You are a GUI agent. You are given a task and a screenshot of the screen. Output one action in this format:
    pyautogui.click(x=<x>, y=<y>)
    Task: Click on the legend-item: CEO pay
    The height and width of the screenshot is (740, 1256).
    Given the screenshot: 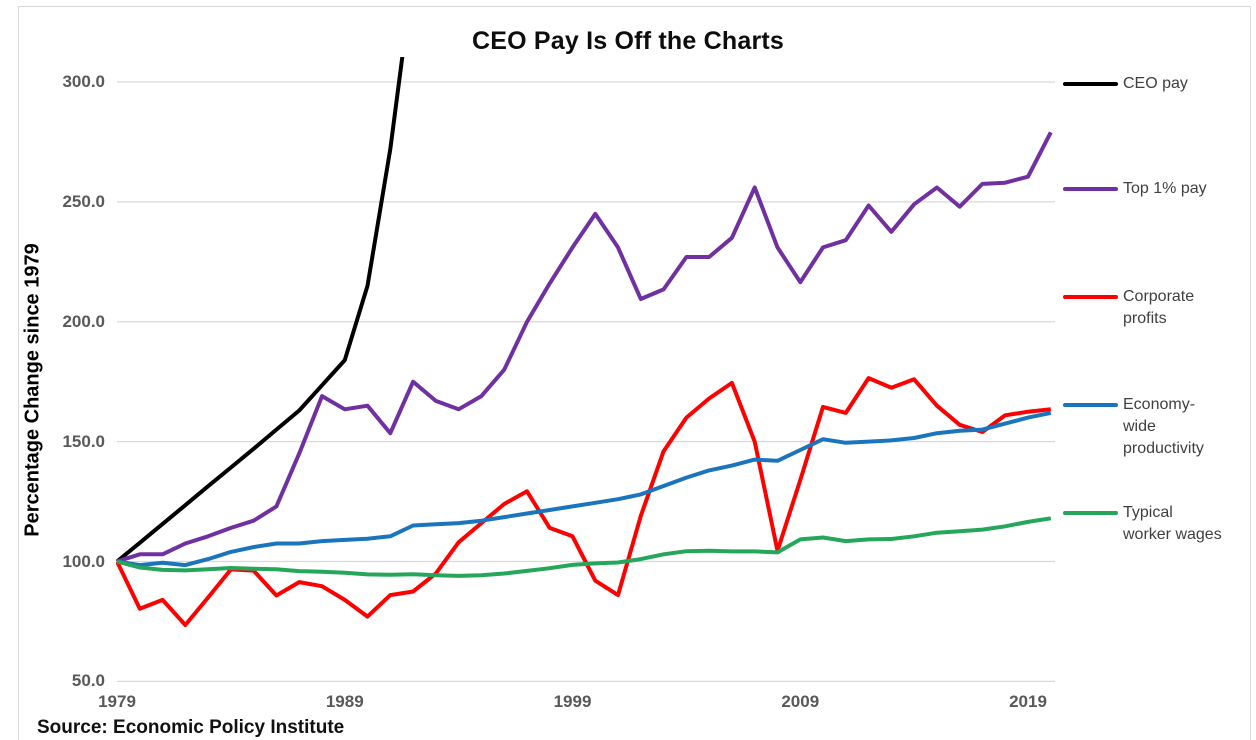 What is the action you would take?
    pyautogui.click(x=1125, y=84)
    